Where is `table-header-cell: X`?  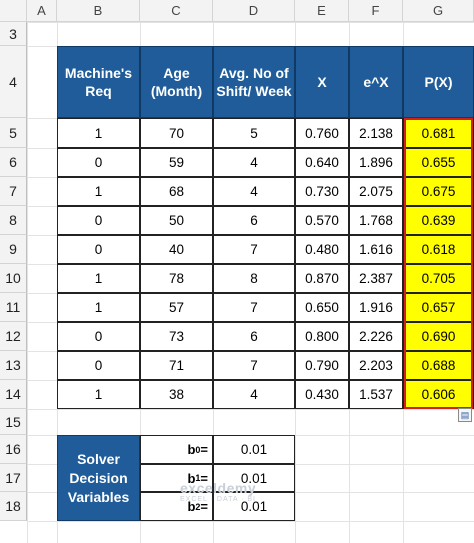 table-header-cell: X is located at coordinates (322, 82).